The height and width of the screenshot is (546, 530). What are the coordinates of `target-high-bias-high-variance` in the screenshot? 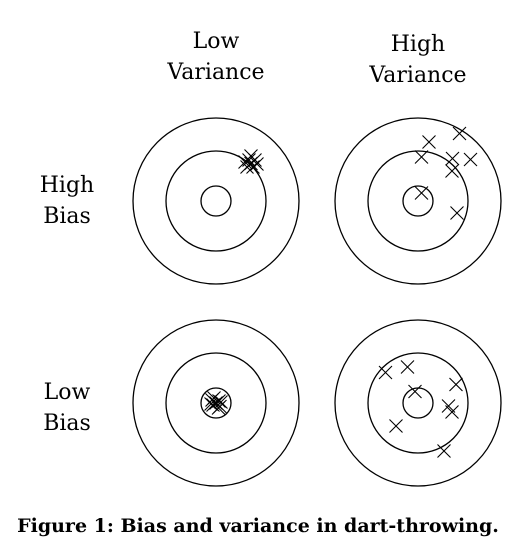 It's located at (418, 201).